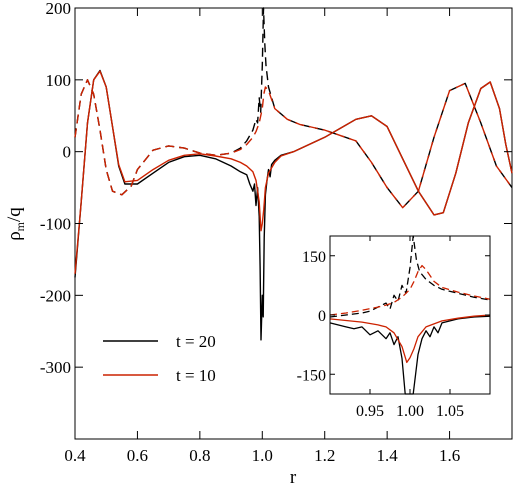 Image resolution: width=514 pixels, height=487 pixels. Describe the element at coordinates (14, 235) in the screenshot. I see `y-axis-title-base: ρ` at that location.